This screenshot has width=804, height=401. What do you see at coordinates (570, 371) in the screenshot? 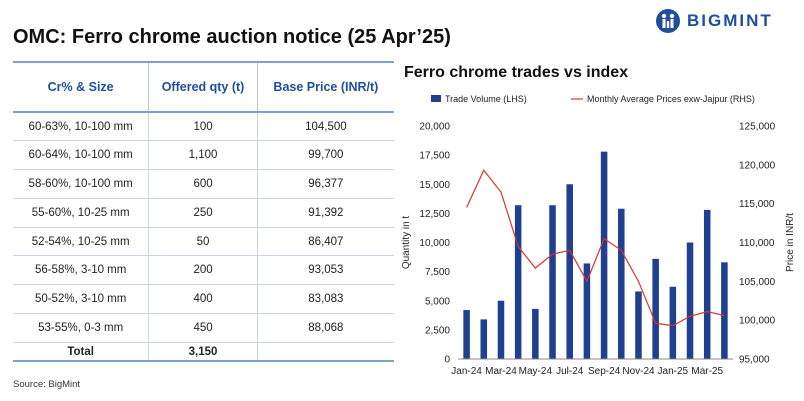
I see `x-tick-label: Jul-24` at bounding box center [570, 371].